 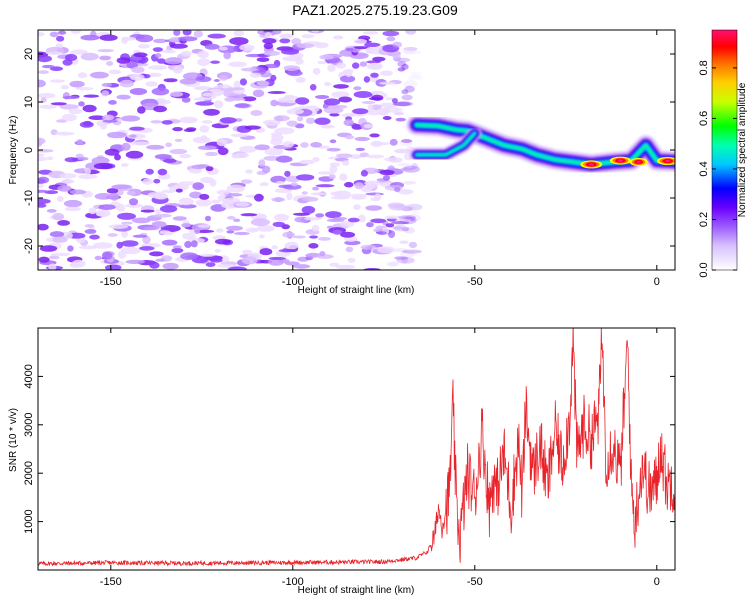 What do you see at coordinates (375, 10) in the screenshot?
I see `figure-title: PAZ1.2025.275.19.23.G09` at bounding box center [375, 10].